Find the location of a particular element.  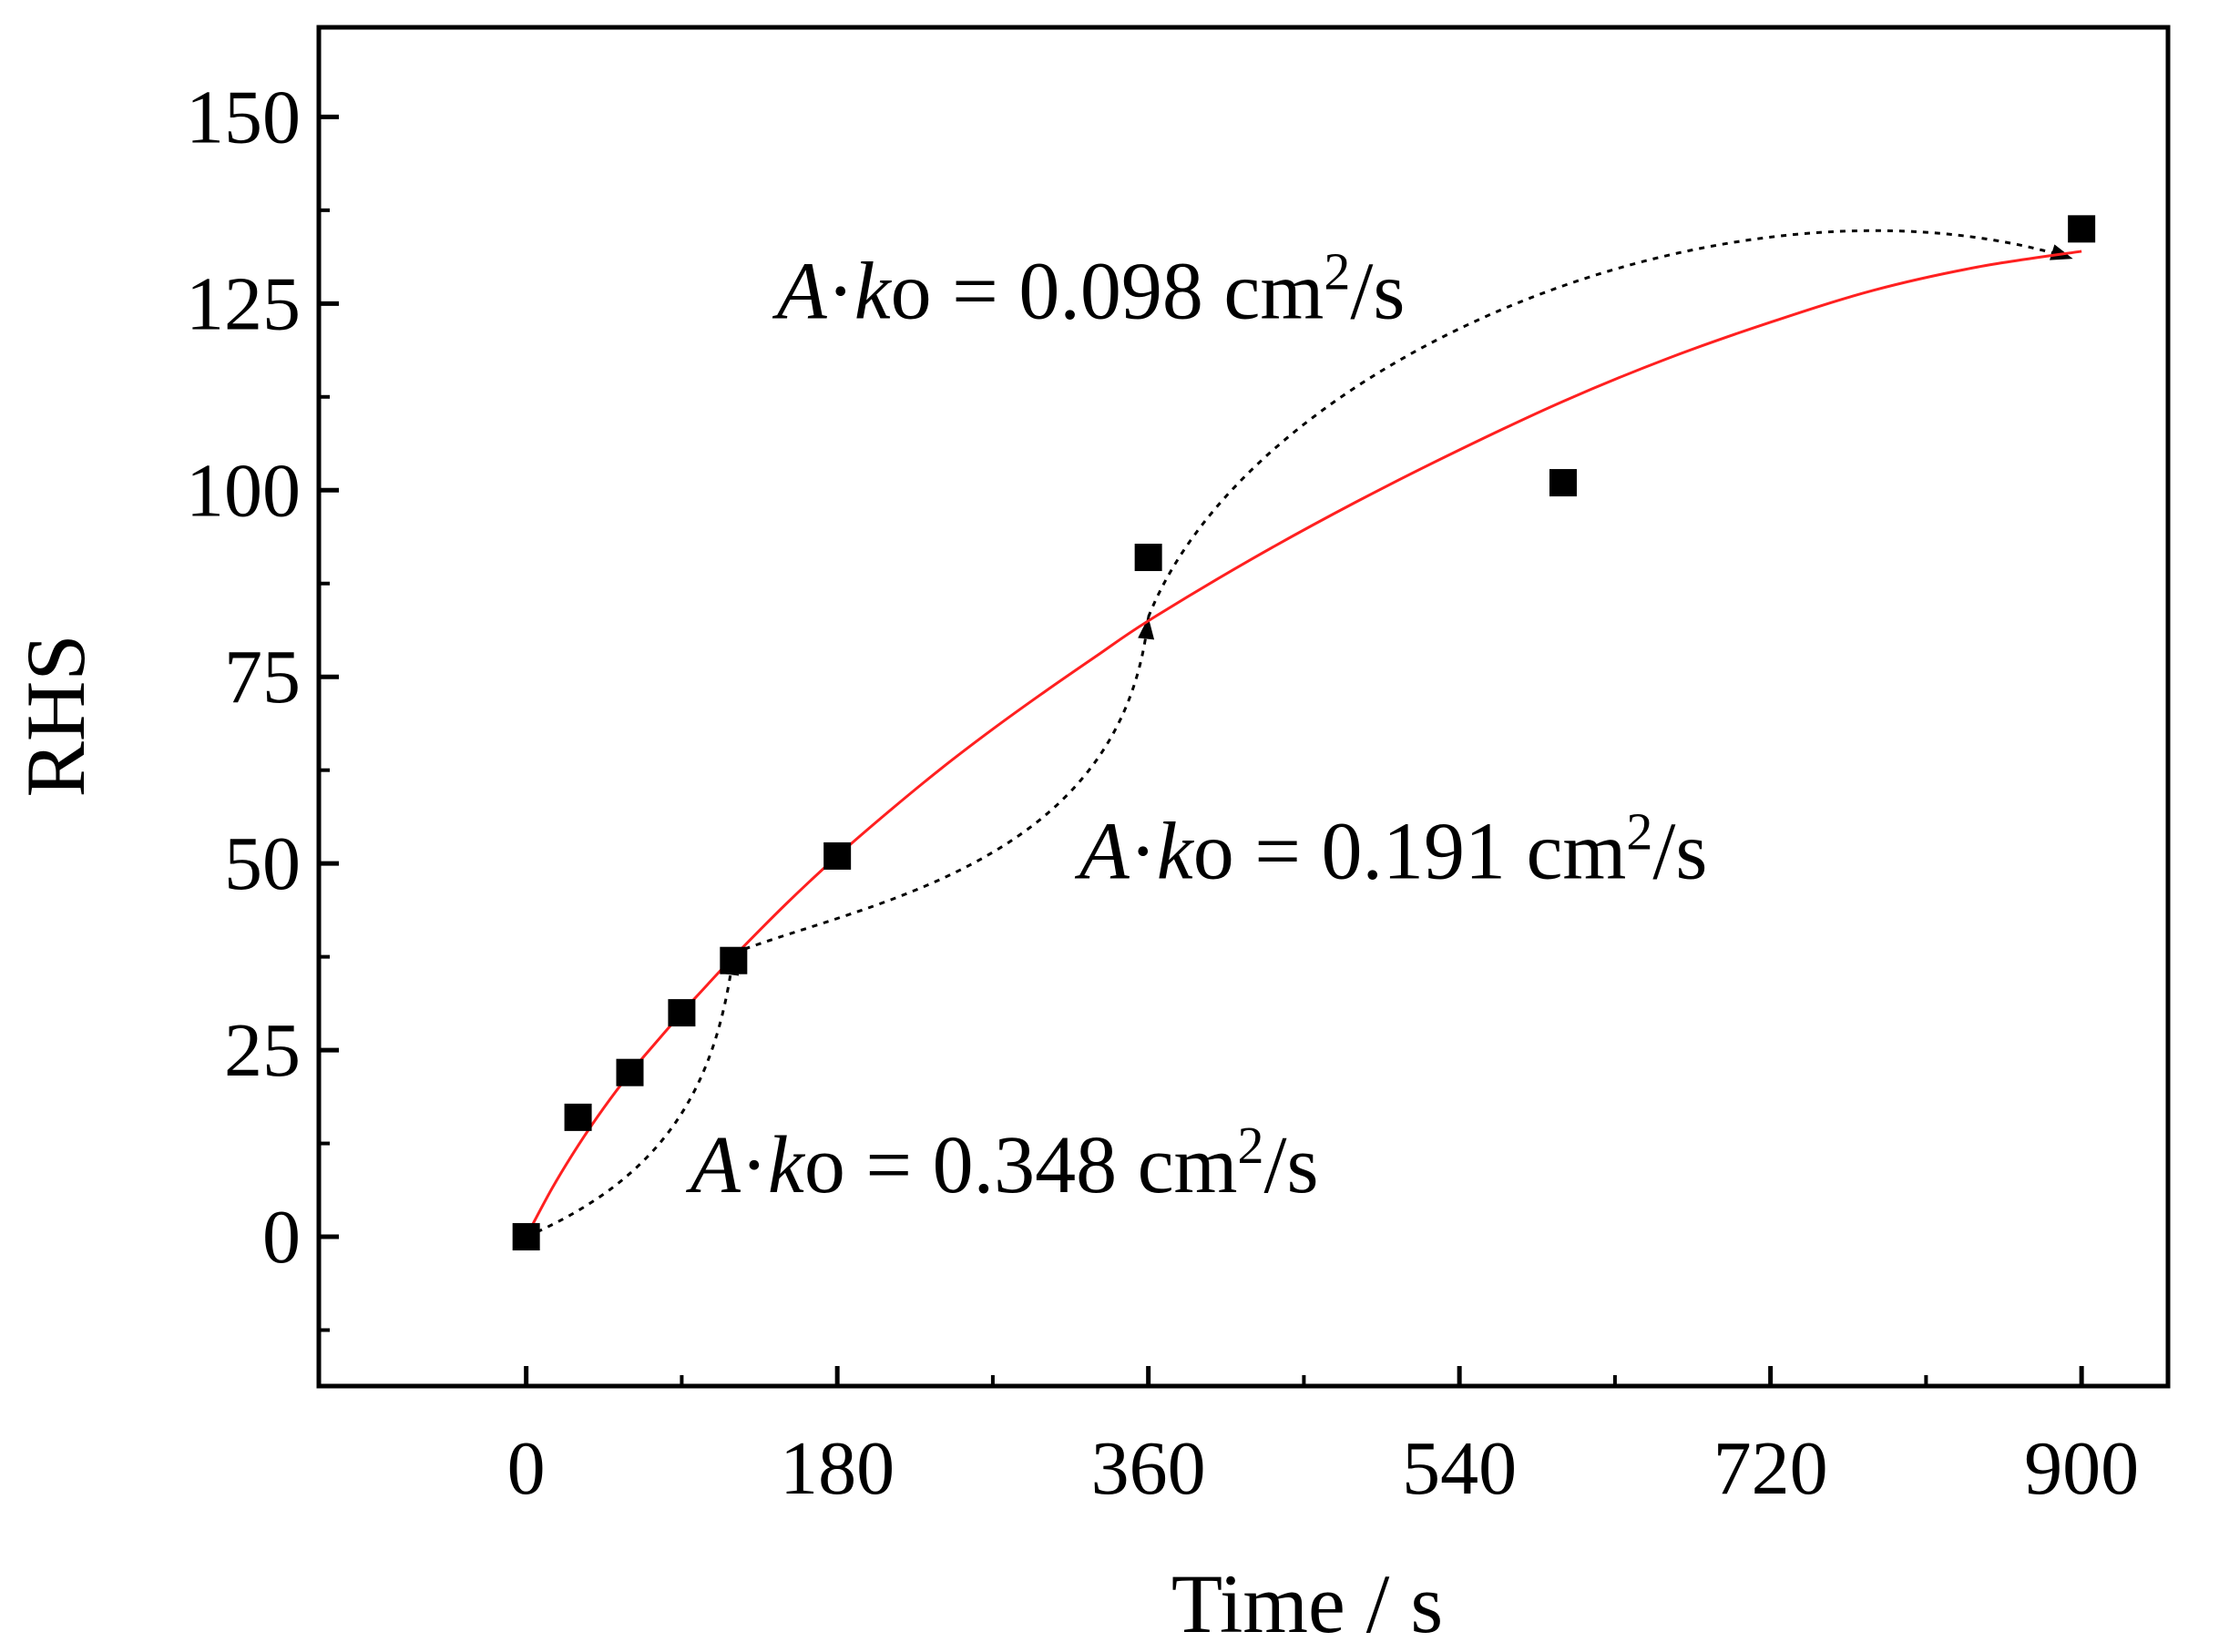

y-tick-label: 50 is located at coordinates (262, 863).